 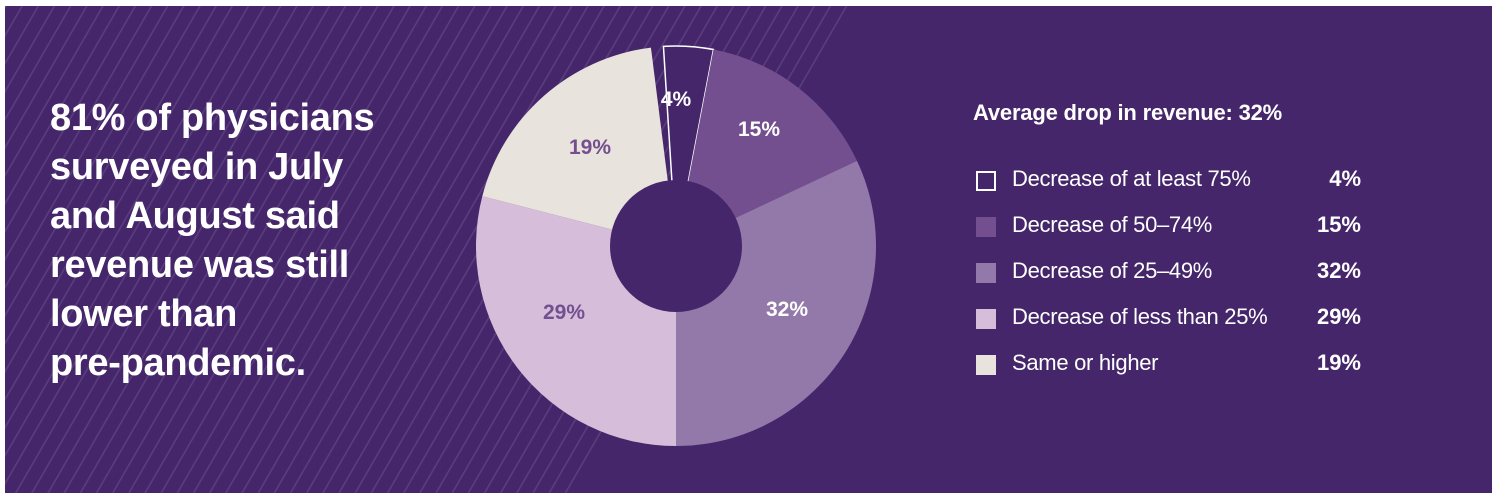 I want to click on legend-item: Decrease of at least 75% 4%, so click(x=1168, y=189).